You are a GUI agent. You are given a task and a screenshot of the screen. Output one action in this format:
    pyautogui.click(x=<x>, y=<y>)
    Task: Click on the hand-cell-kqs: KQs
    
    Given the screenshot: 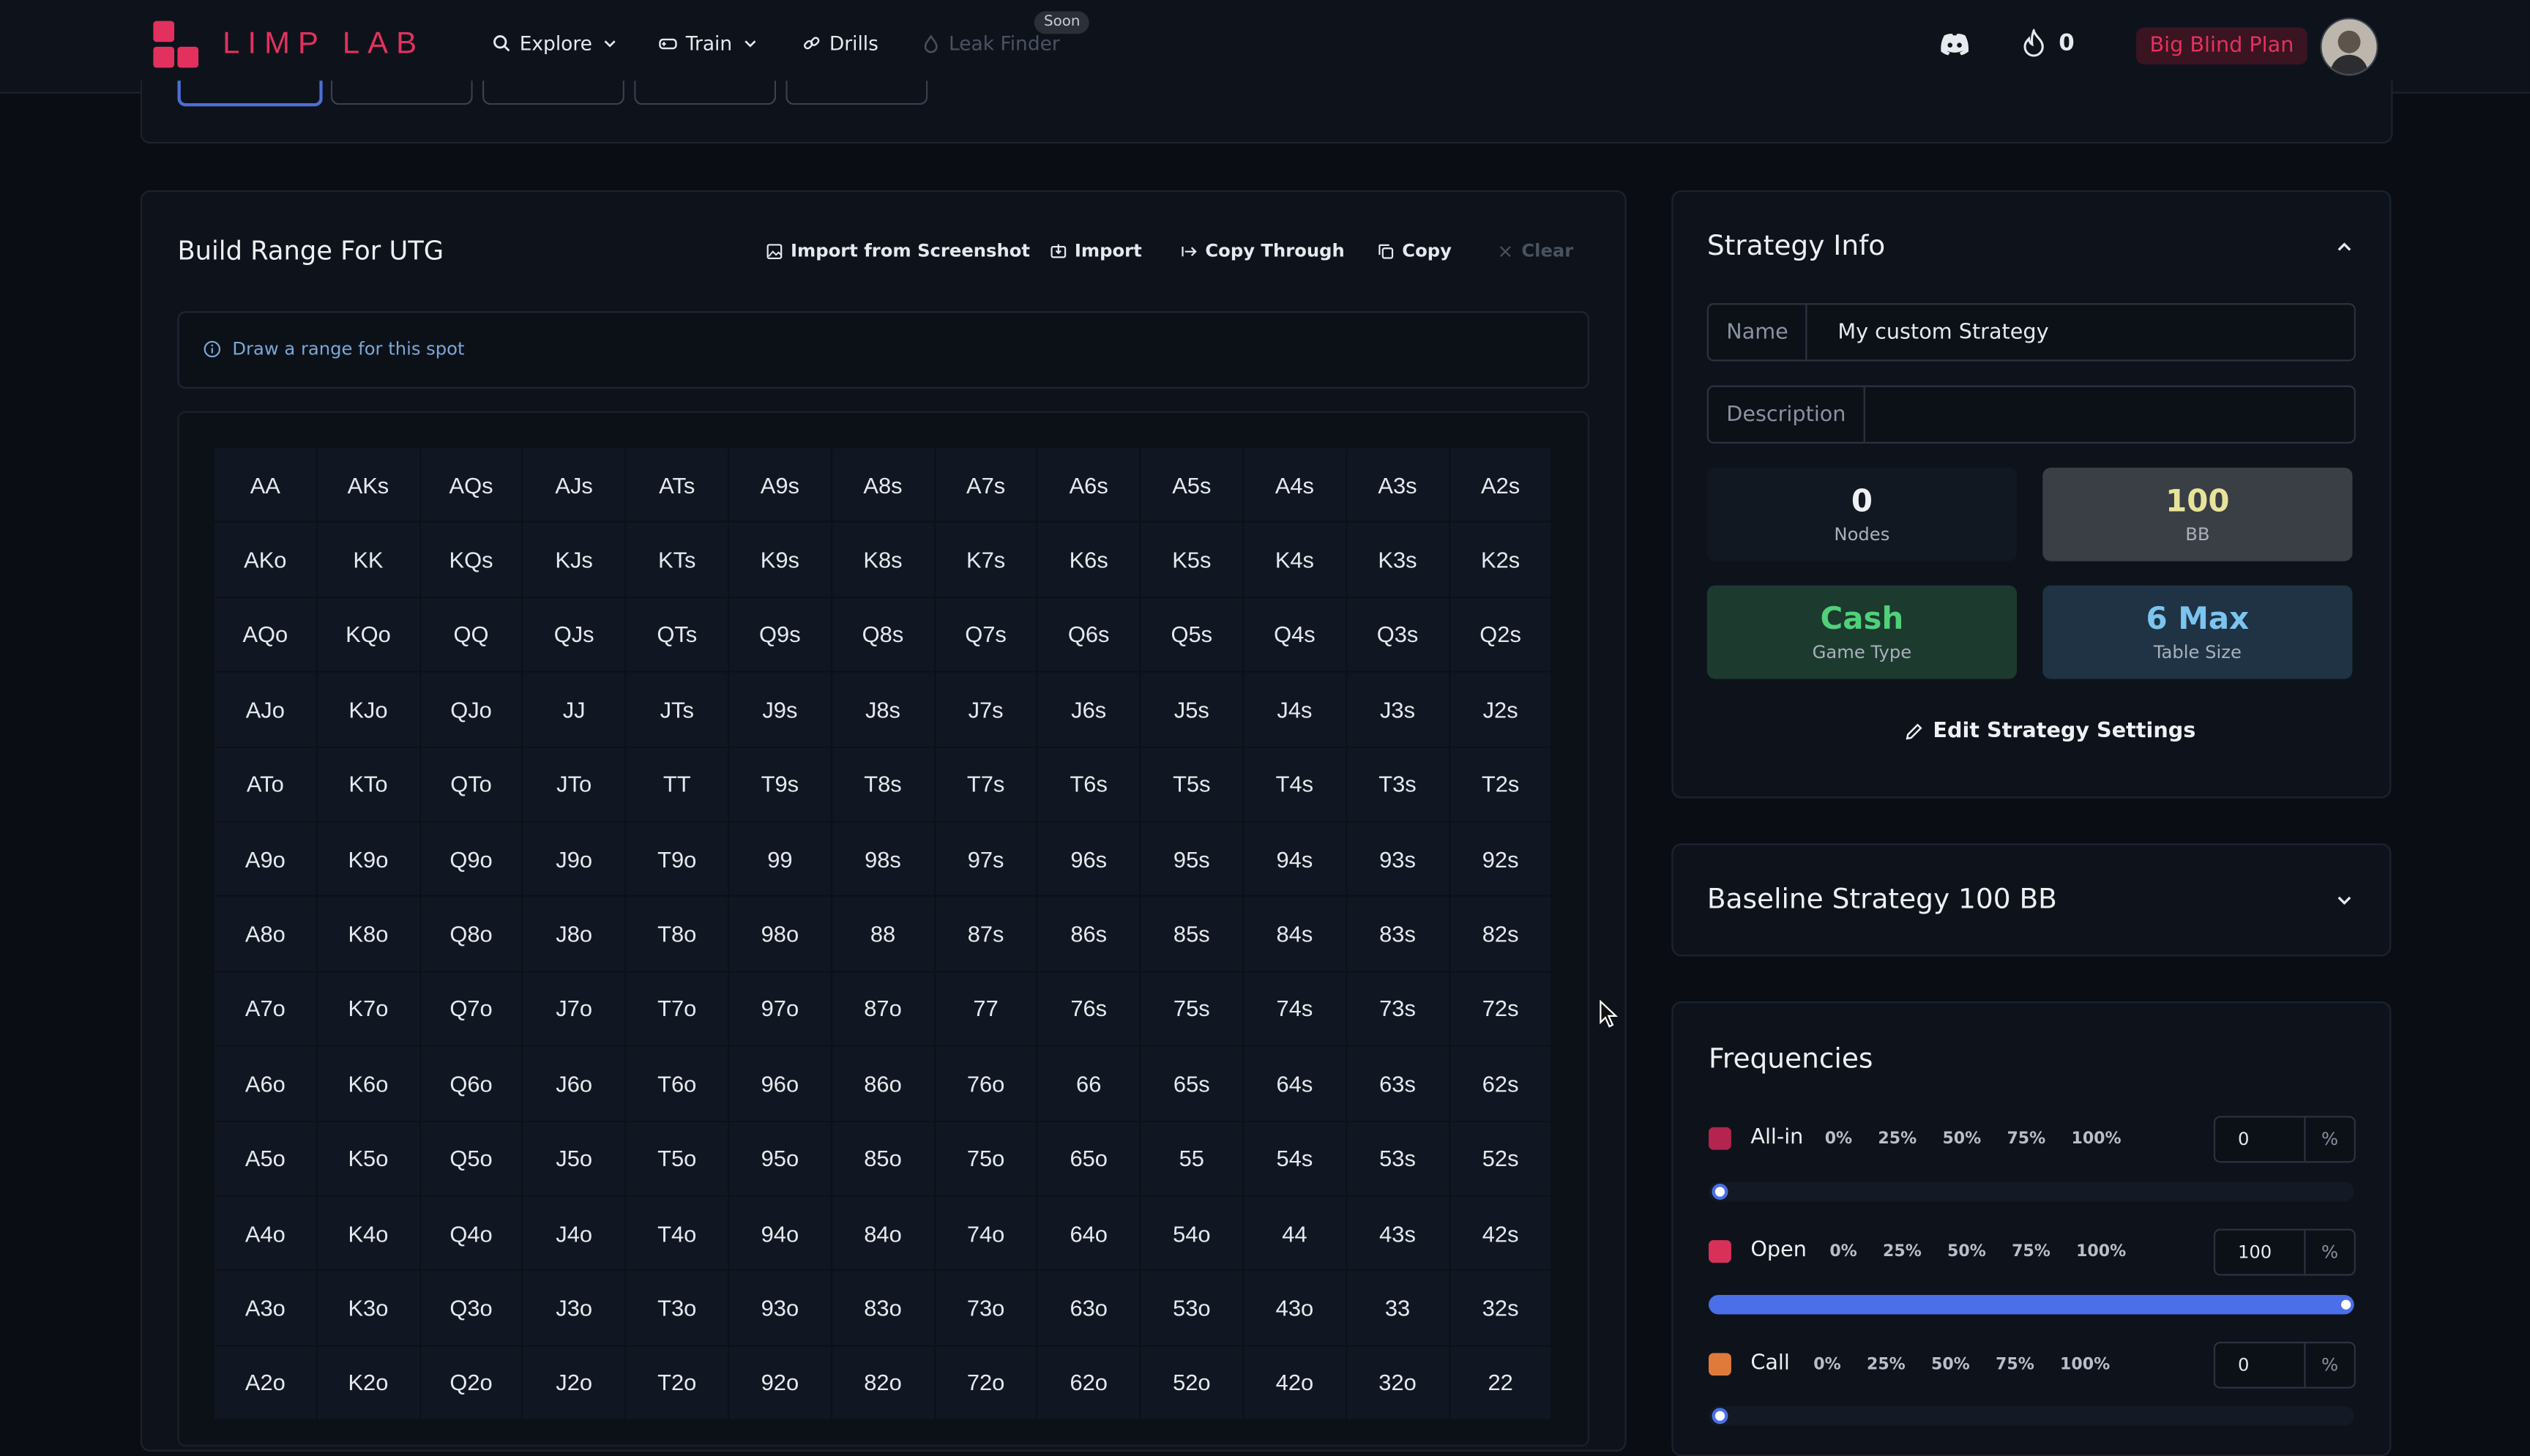 What is the action you would take?
    pyautogui.click(x=471, y=560)
    